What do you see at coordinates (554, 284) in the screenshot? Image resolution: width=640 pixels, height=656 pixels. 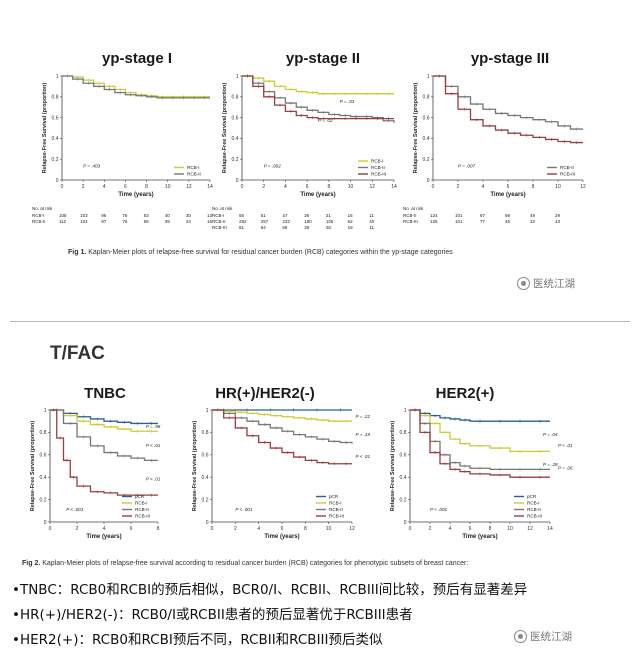 I see `watermark-text: 医统江湖` at bounding box center [554, 284].